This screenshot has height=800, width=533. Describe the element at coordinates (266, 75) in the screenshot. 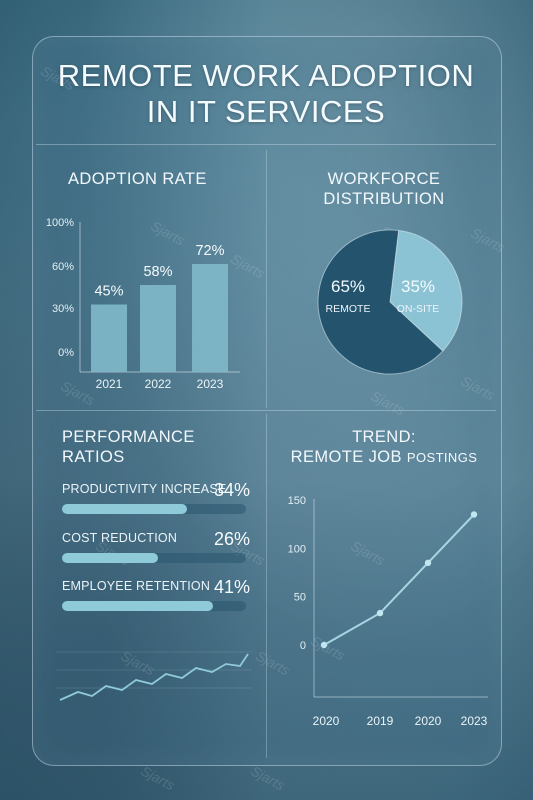

I see `title-line-1: REMOTE WORK ADOPTION` at that location.